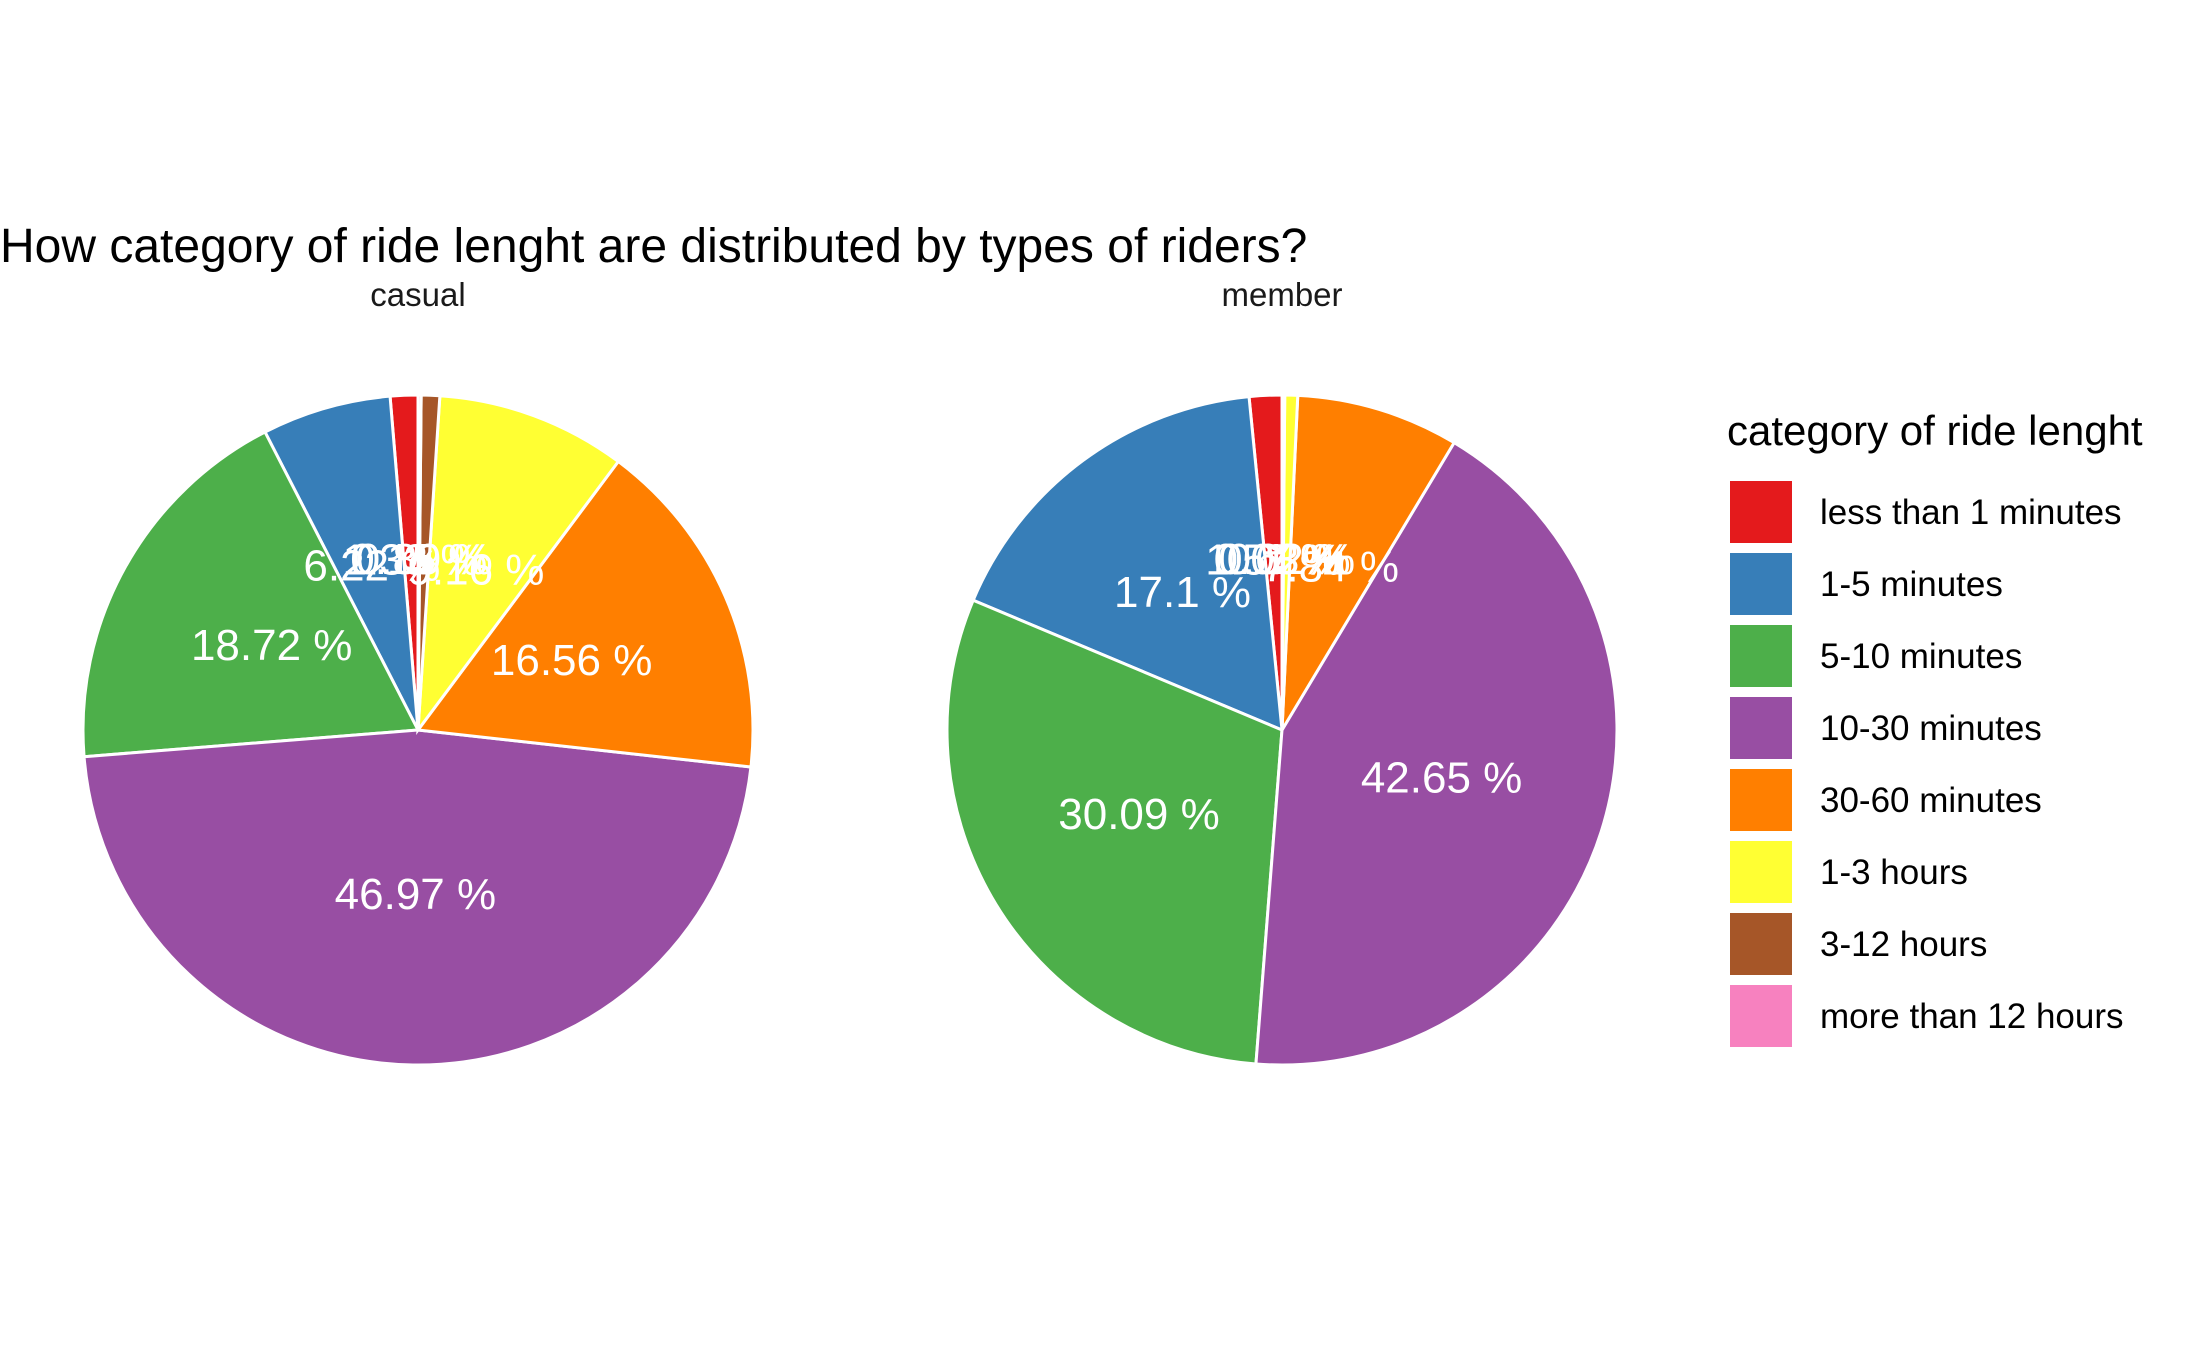  I want to click on legend-key-more-than-12-hours, so click(1761, 1016).